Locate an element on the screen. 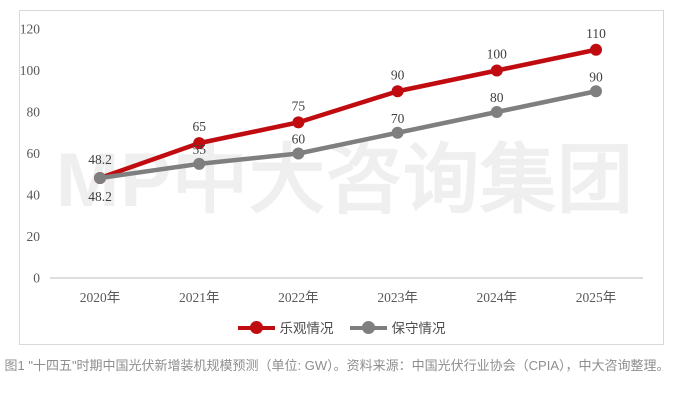 This screenshot has width=674, height=415. x-axis-label: 2022年 is located at coordinates (298, 297).